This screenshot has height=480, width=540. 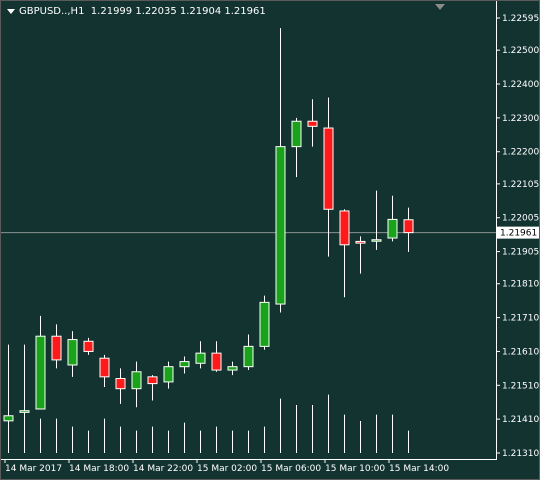 I want to click on price-label: 1.22005, so click(x=520, y=219).